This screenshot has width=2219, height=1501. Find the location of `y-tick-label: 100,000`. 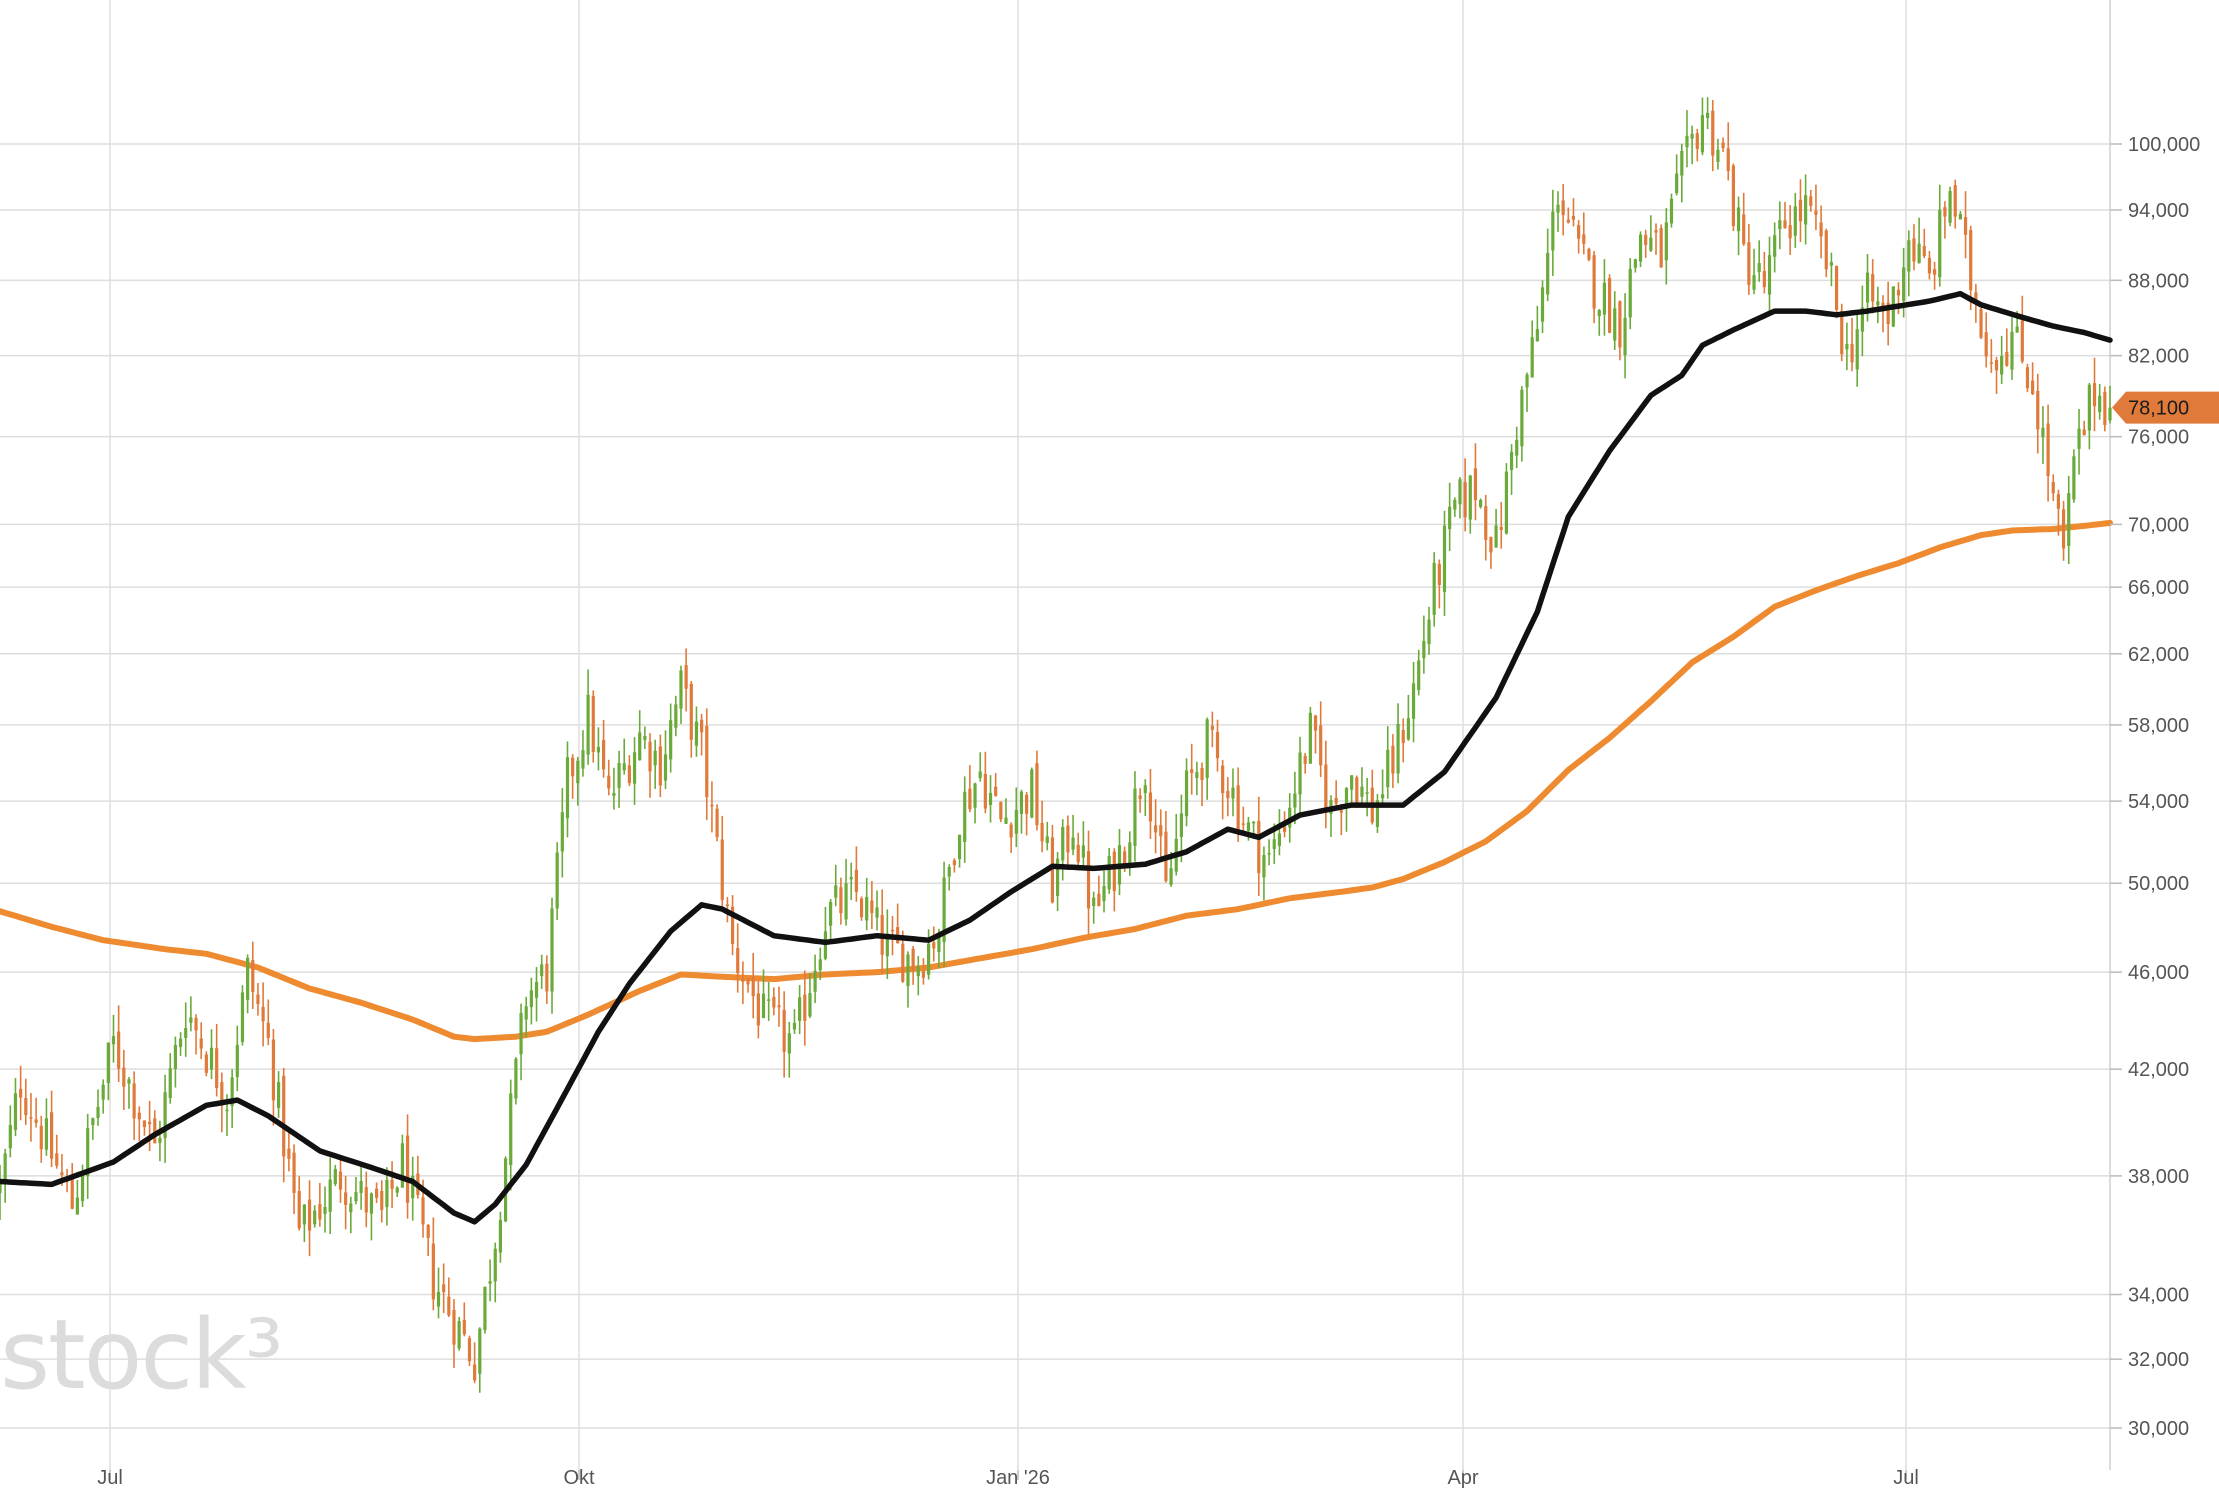

y-tick-label: 100,000 is located at coordinates (2164, 145).